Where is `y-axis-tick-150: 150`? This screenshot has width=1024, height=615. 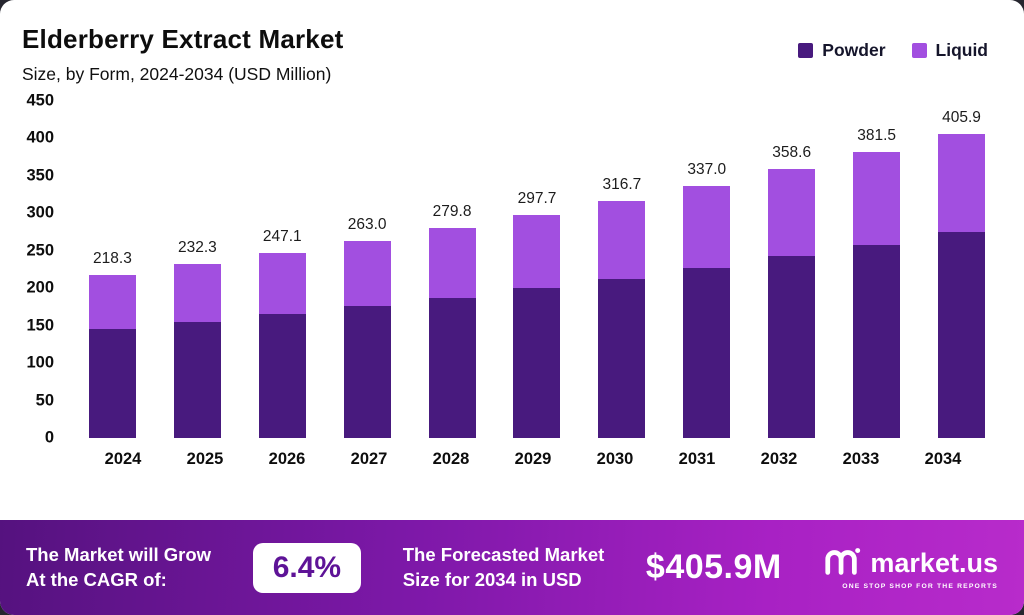
y-axis-tick-150: 150 is located at coordinates (40, 325).